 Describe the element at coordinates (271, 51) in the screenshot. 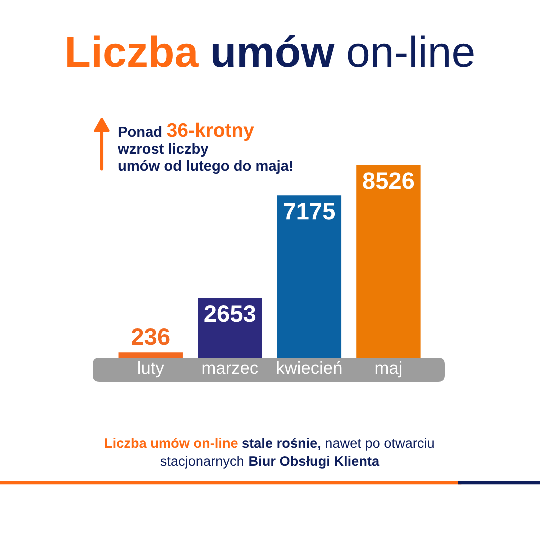

I see `chart-title: Liczba umów on-line` at that location.